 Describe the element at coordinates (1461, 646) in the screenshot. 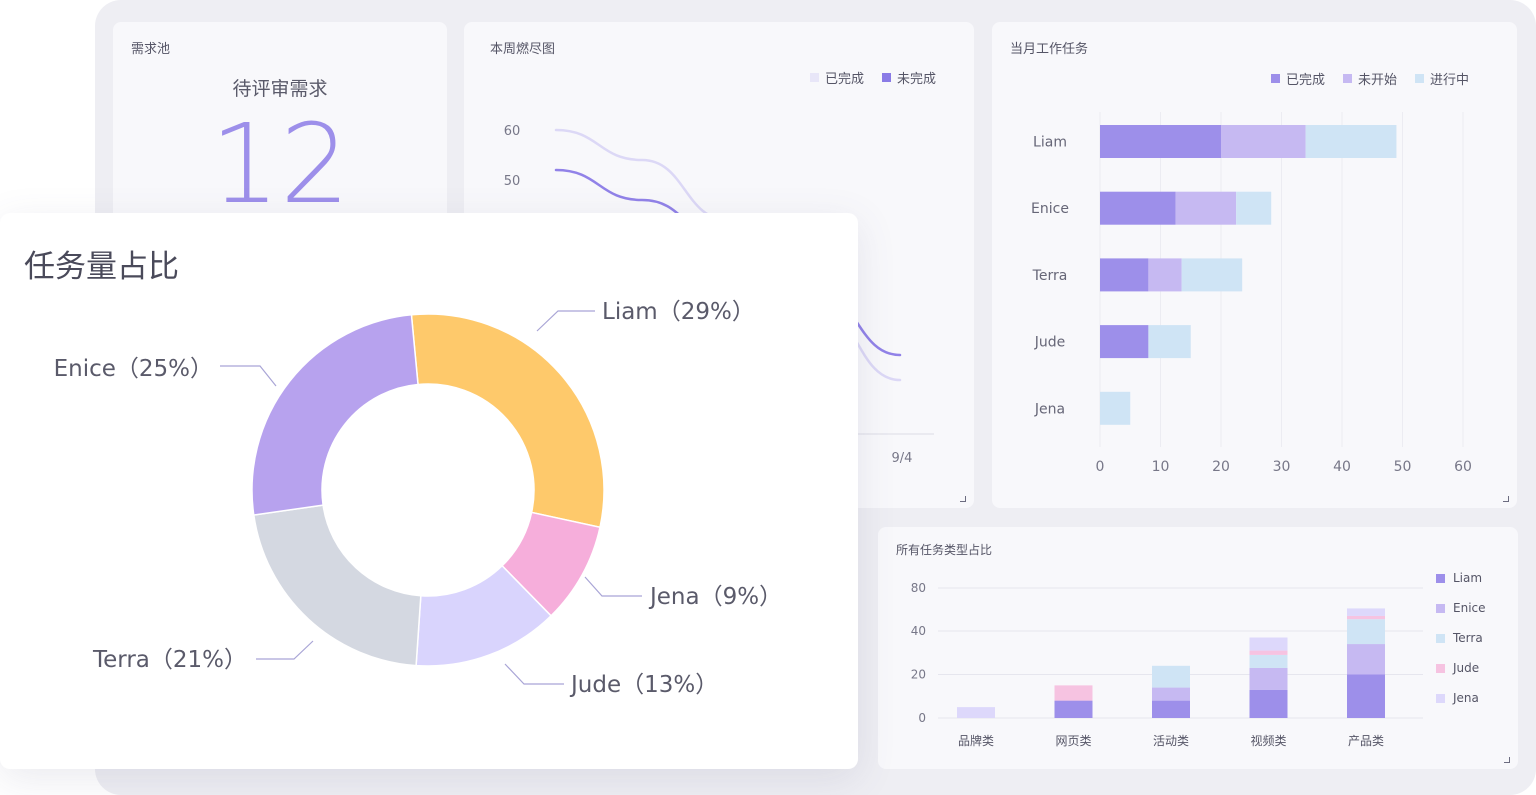

I see `task-types-legend: Liam Enice Terra Jude Jena` at that location.